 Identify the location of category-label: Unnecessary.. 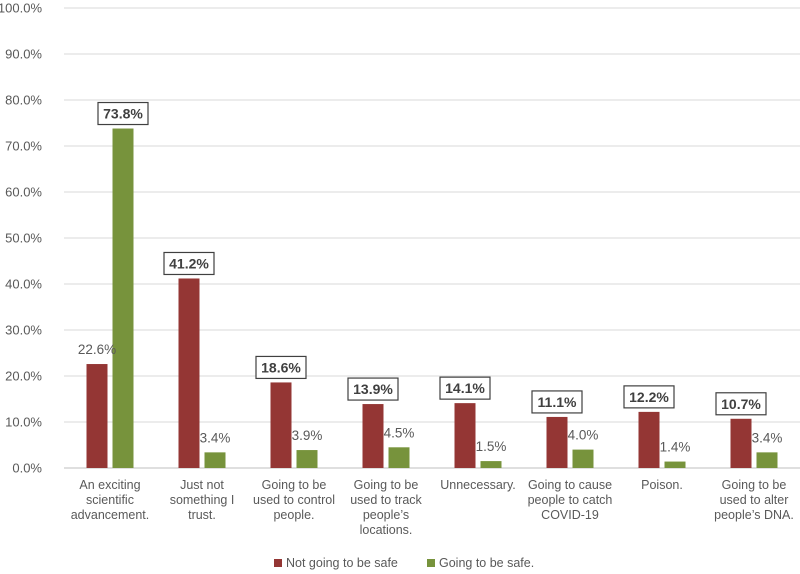
(478, 485).